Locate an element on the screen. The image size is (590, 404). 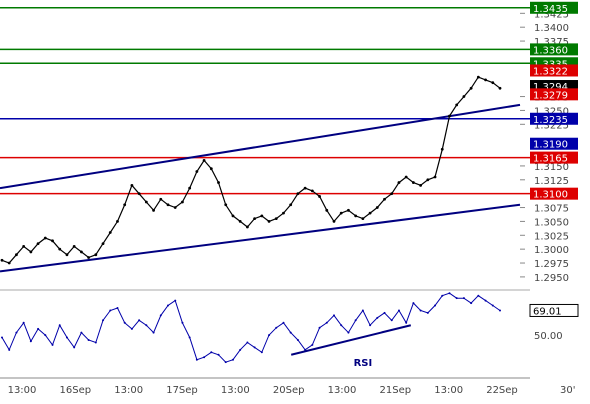
time-tick-label-6: 13:00 is located at coordinates (342, 390).